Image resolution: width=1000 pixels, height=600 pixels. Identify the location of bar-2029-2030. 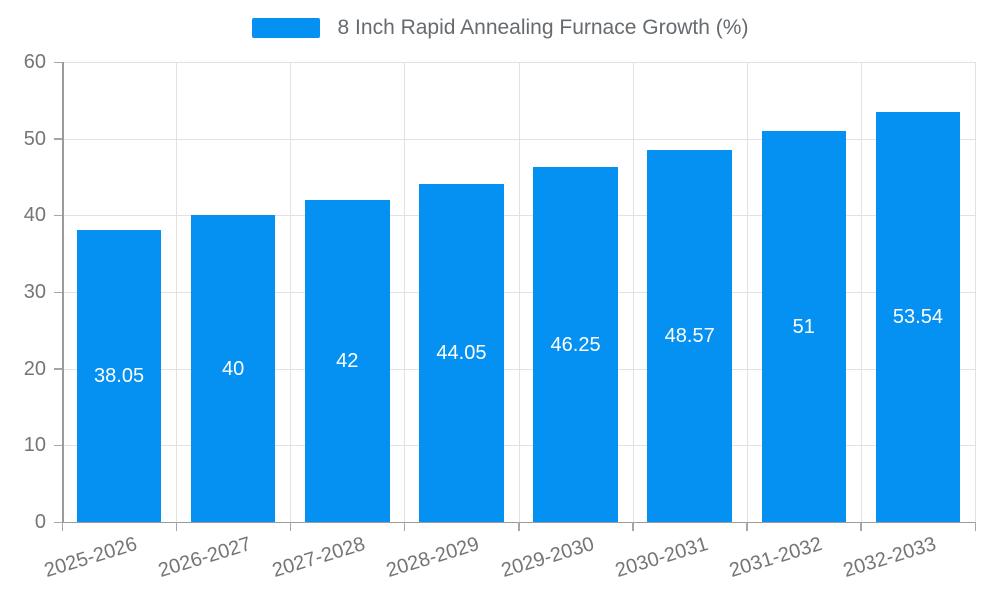
(575, 344).